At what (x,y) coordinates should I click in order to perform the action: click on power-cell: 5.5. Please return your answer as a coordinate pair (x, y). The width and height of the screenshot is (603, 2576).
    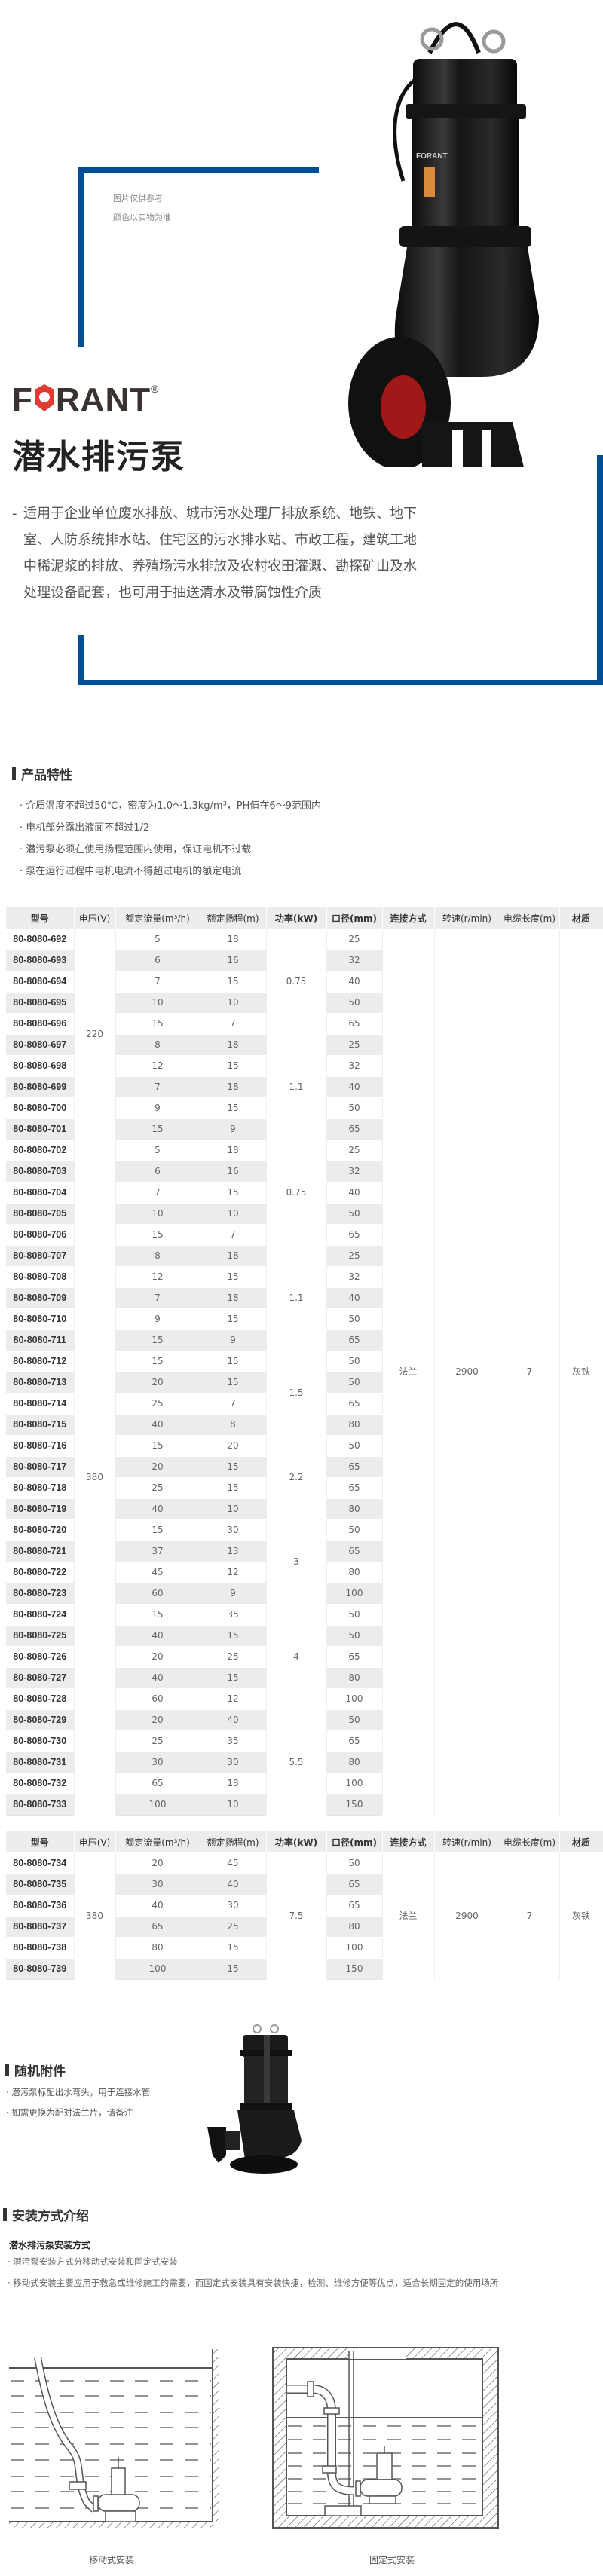
    Looking at the image, I should click on (296, 1762).